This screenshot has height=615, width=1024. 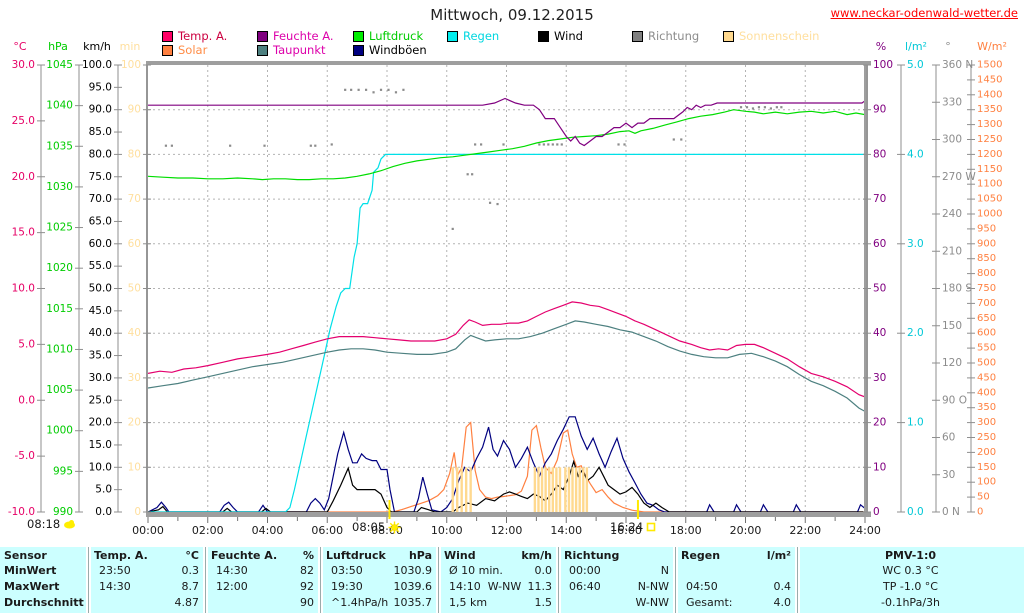 What do you see at coordinates (44, 524) in the screenshot?
I see `sun-observed-time: 08:18` at bounding box center [44, 524].